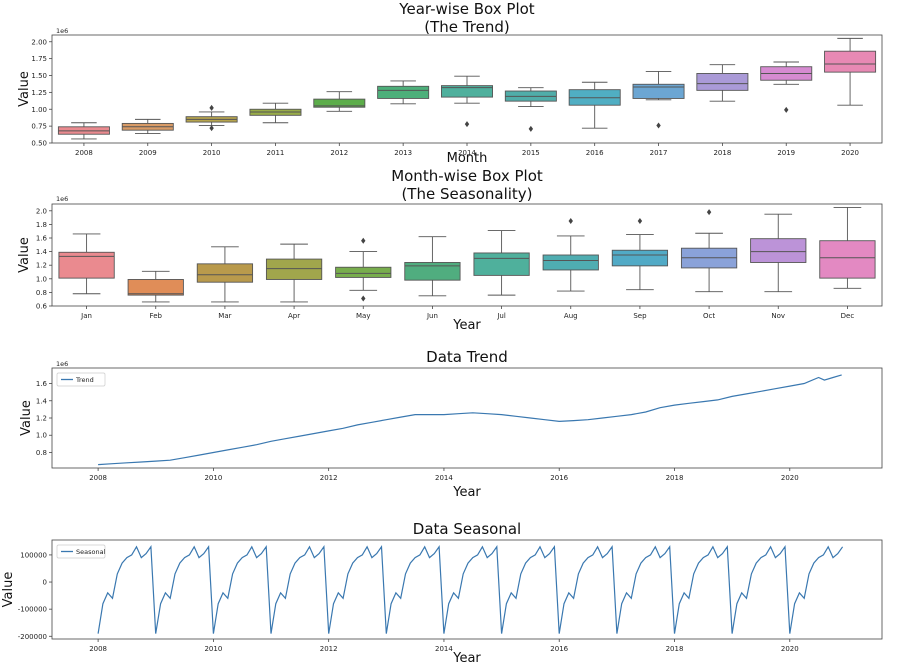 This screenshot has width=900, height=668. I want to click on y-tick-label: -100000, so click(32, 610).